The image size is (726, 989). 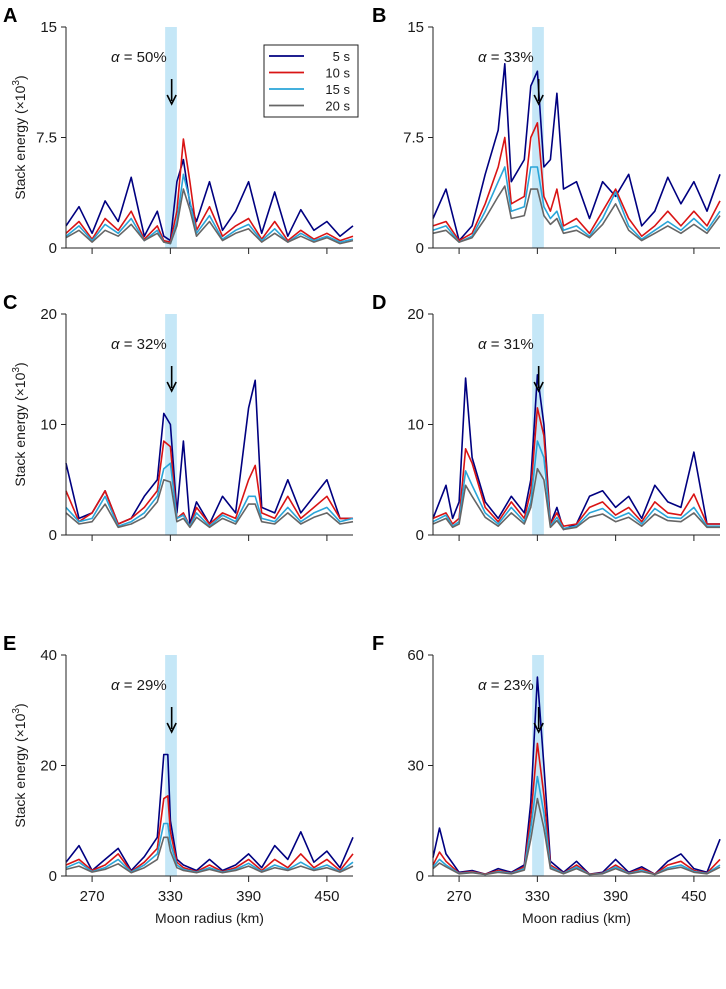 I want to click on legend: 5 s 10 s15 s 20 s, so click(x=311, y=81).